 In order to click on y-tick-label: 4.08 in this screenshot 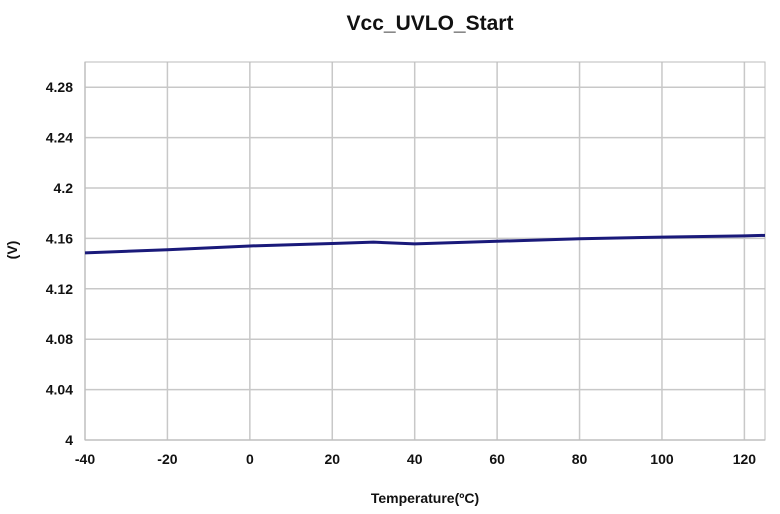, I will do `click(59, 339)`.